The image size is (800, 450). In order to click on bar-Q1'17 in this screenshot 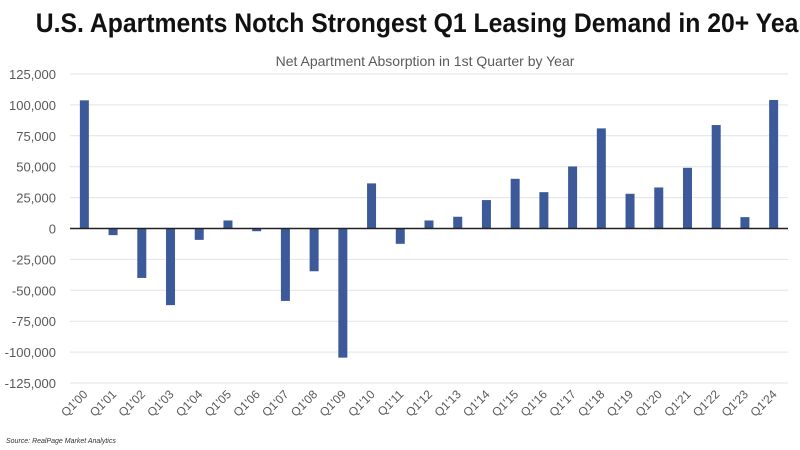, I will do `click(573, 197)`.